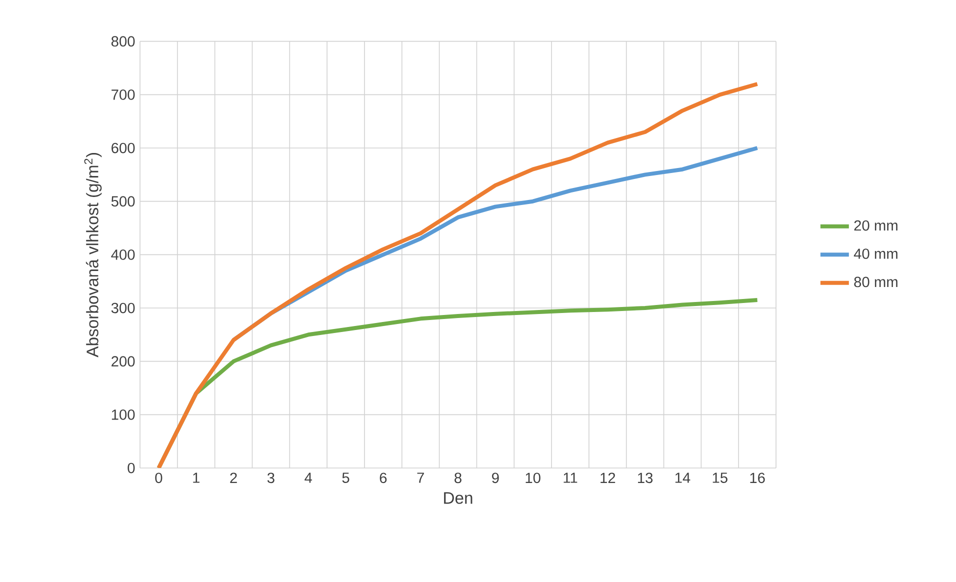  Describe the element at coordinates (458, 498) in the screenshot. I see `x-axis-title: Den` at that location.